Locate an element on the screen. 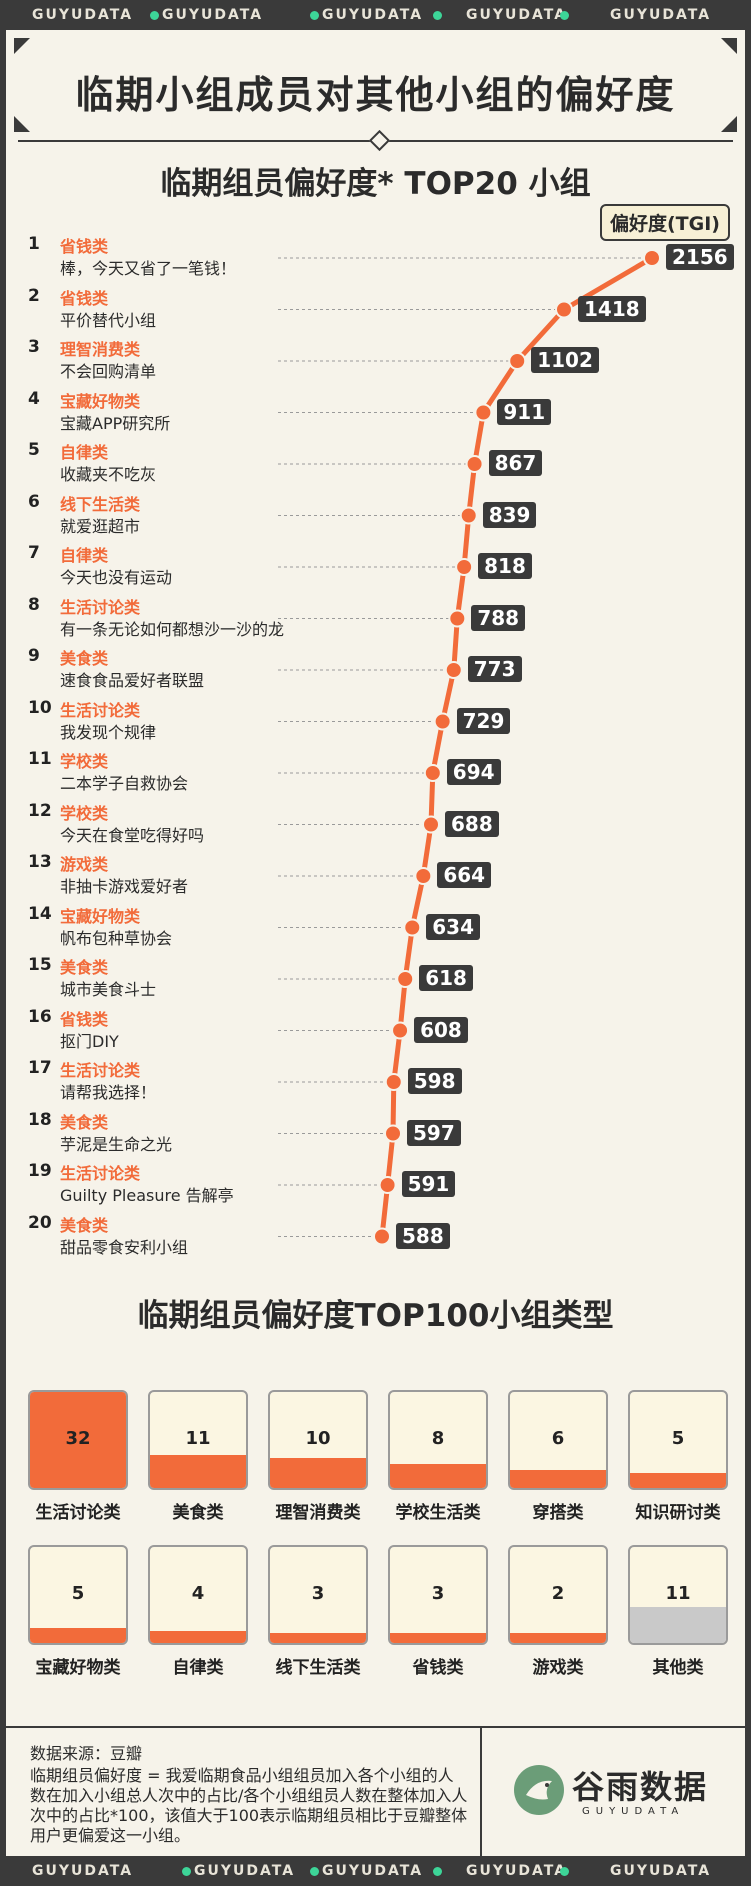 The height and width of the screenshot is (1886, 751). category-tile: 3 is located at coordinates (318, 1595).